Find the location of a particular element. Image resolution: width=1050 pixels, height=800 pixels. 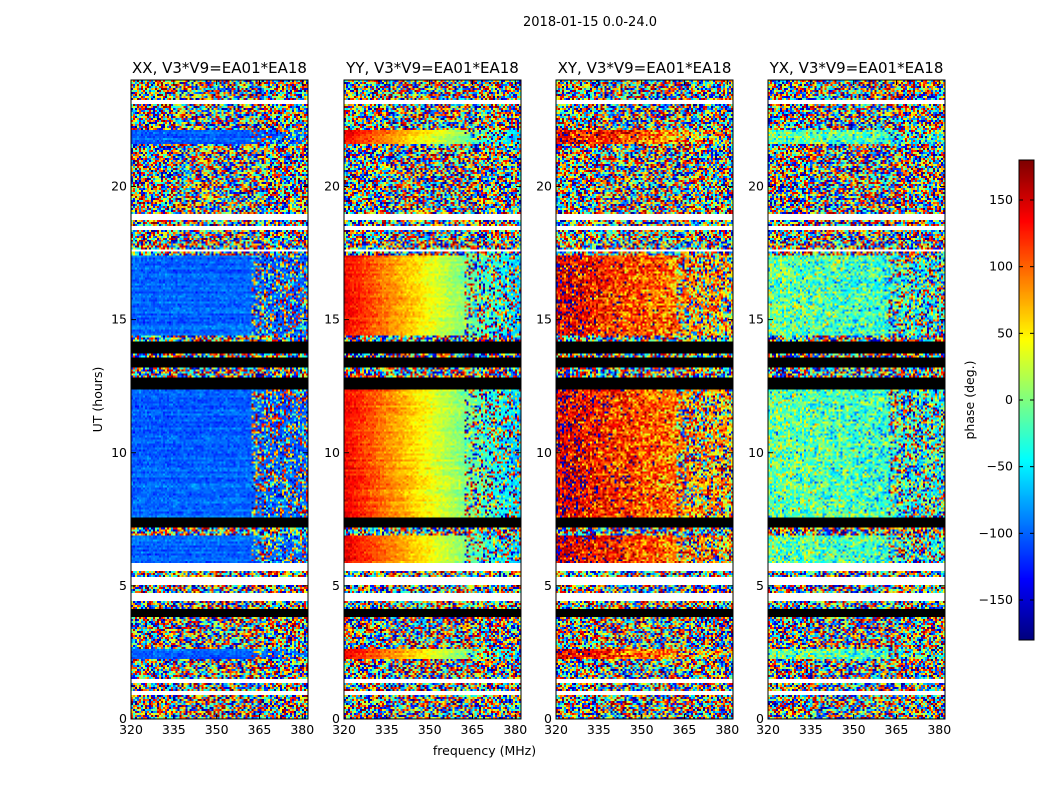

colorbar-tick-label: 50 is located at coordinates (1005, 332).